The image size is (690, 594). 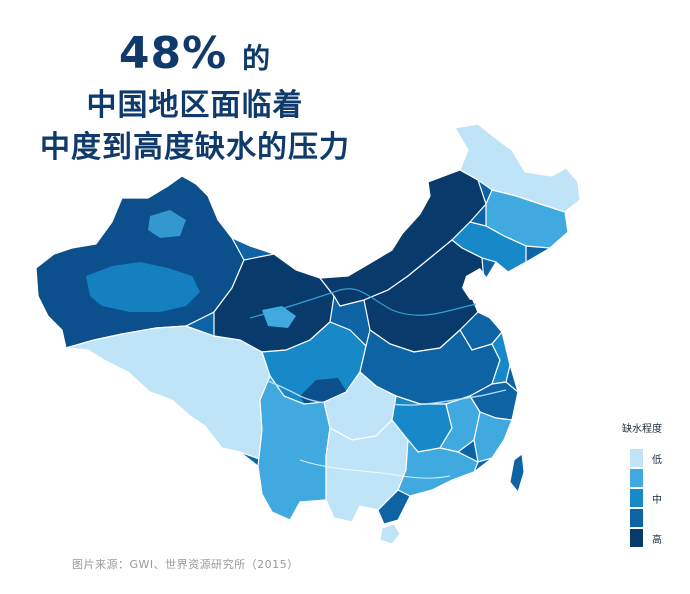 I want to click on headline-percent: 48%, so click(x=173, y=53).